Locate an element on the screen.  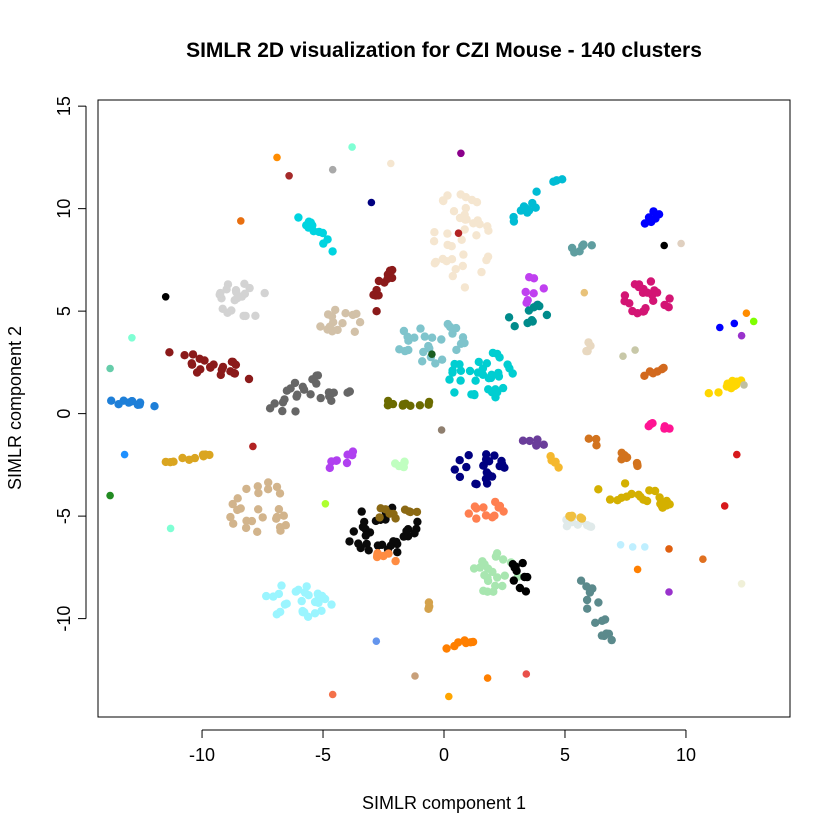
x-tick-label: 0 is located at coordinates (444, 755).